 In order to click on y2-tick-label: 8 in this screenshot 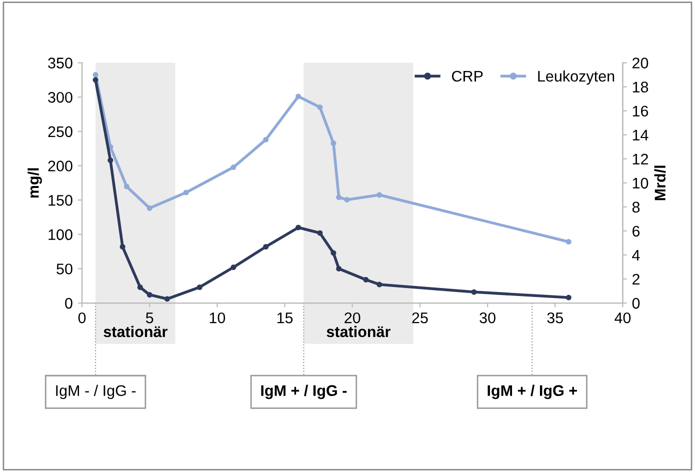, I will do `click(636, 207)`.